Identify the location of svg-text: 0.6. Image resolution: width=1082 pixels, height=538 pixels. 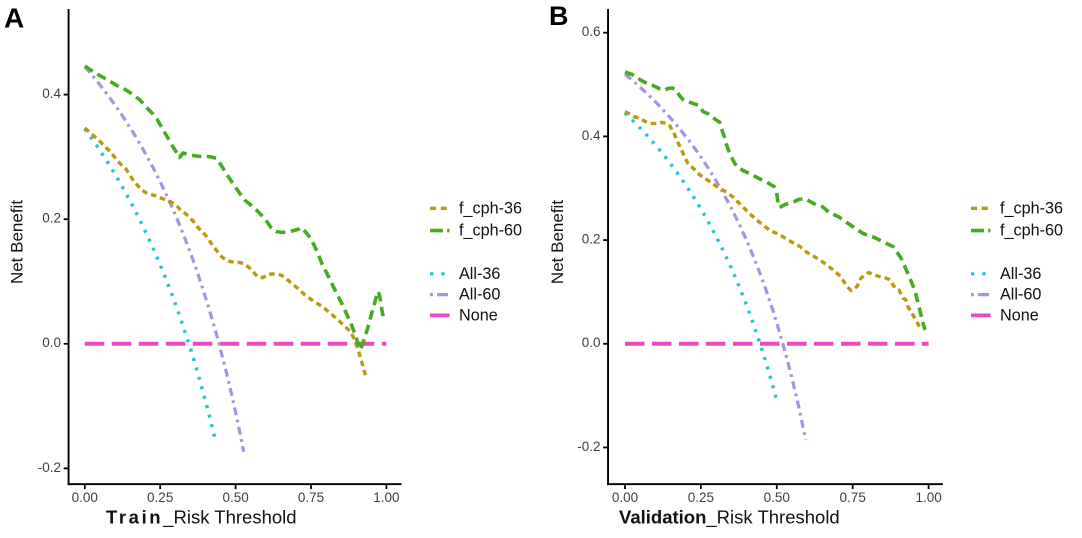
(591, 31).